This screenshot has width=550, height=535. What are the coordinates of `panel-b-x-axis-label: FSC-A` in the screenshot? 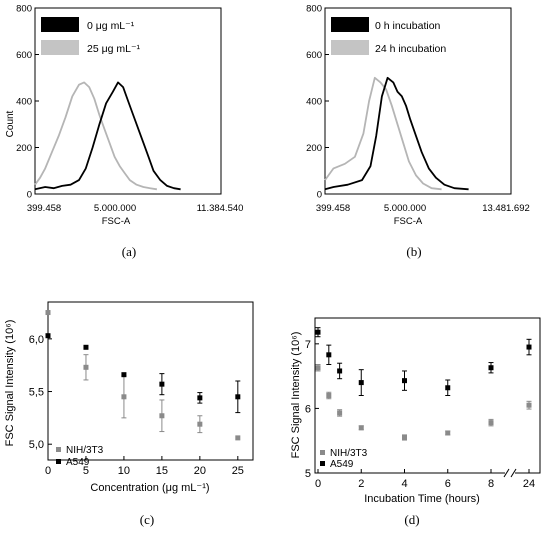 It's located at (408, 221).